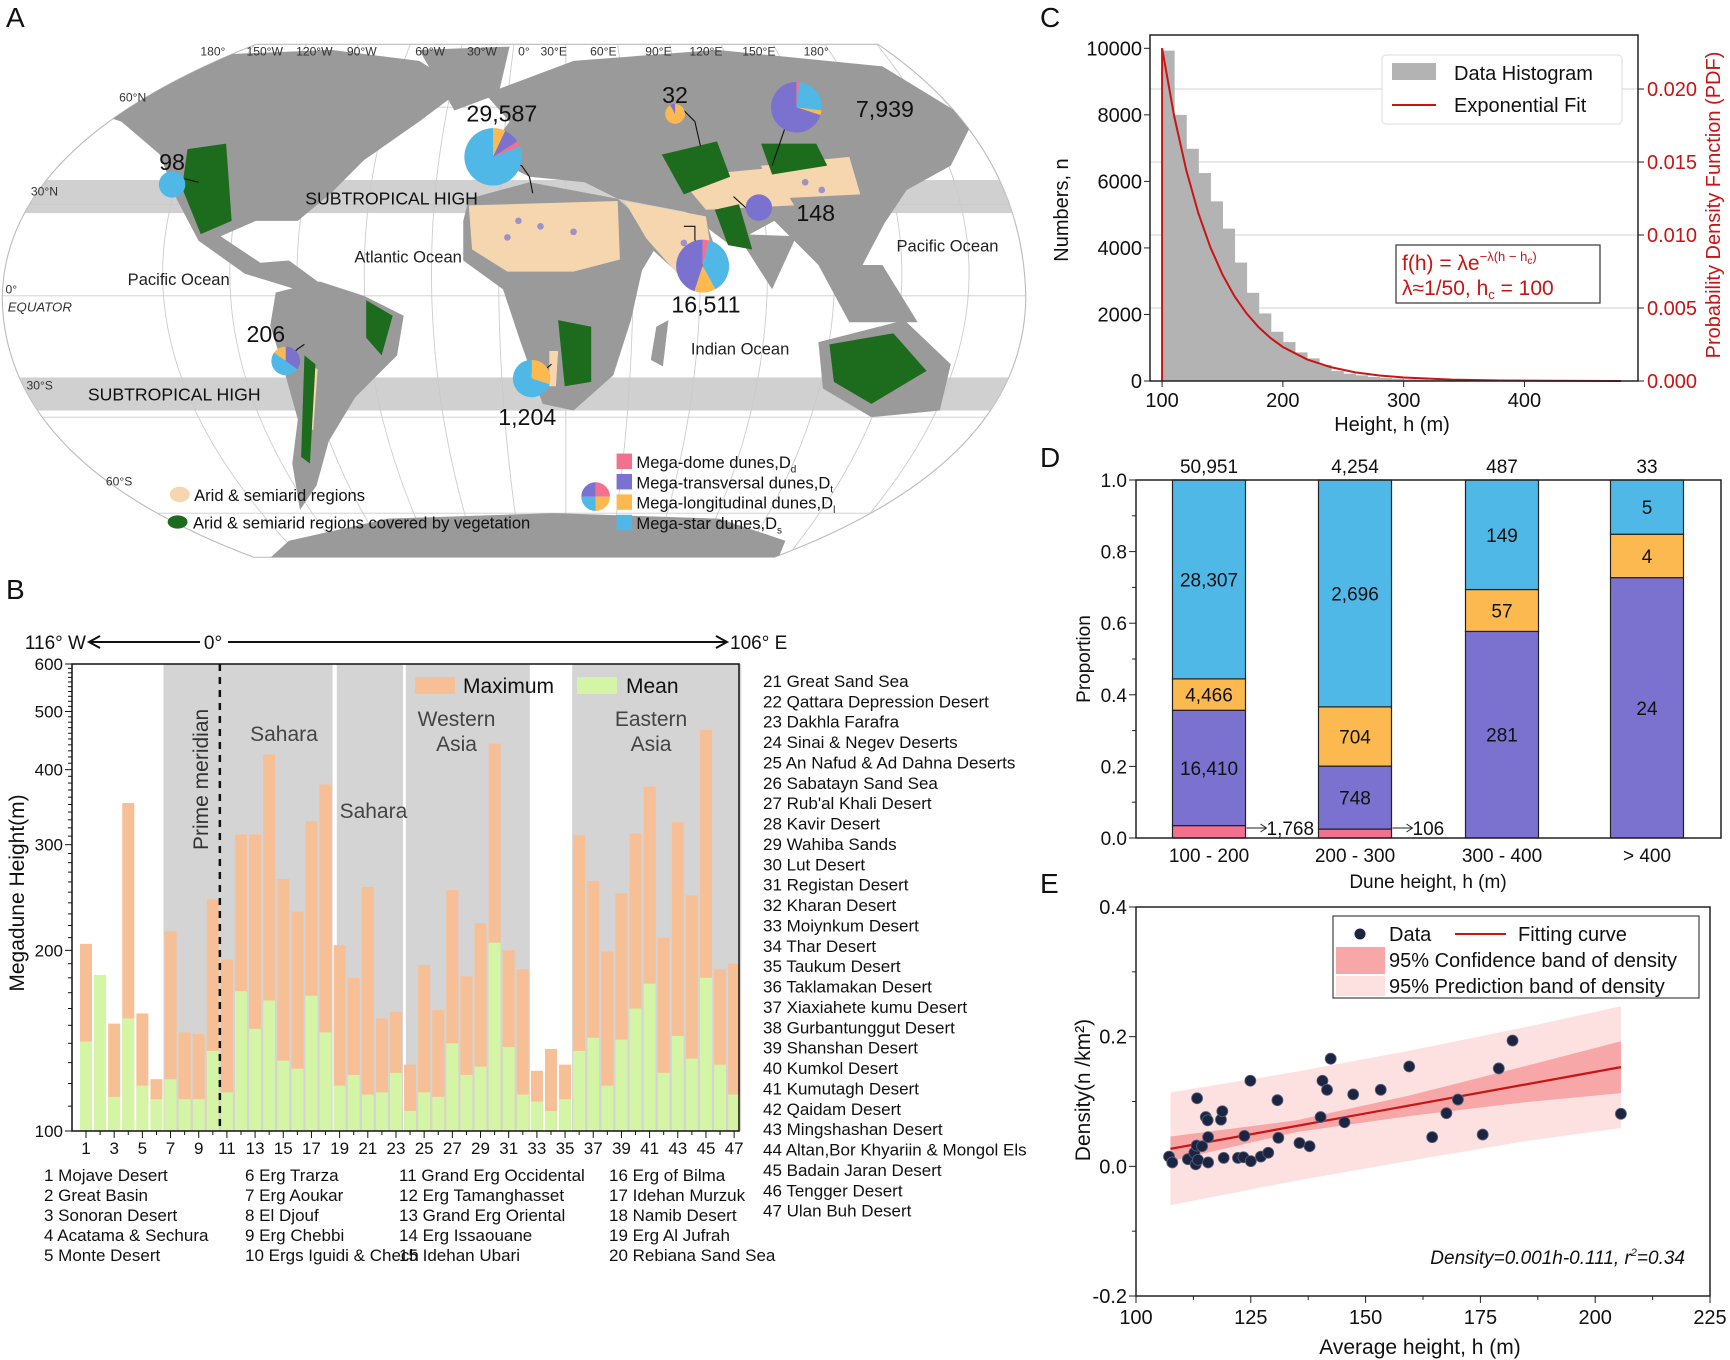 The width and height of the screenshot is (1730, 1360). Describe the element at coordinates (408, 257) in the screenshot. I see `ocean-label-atlantic: Atlantic Ocean` at that location.